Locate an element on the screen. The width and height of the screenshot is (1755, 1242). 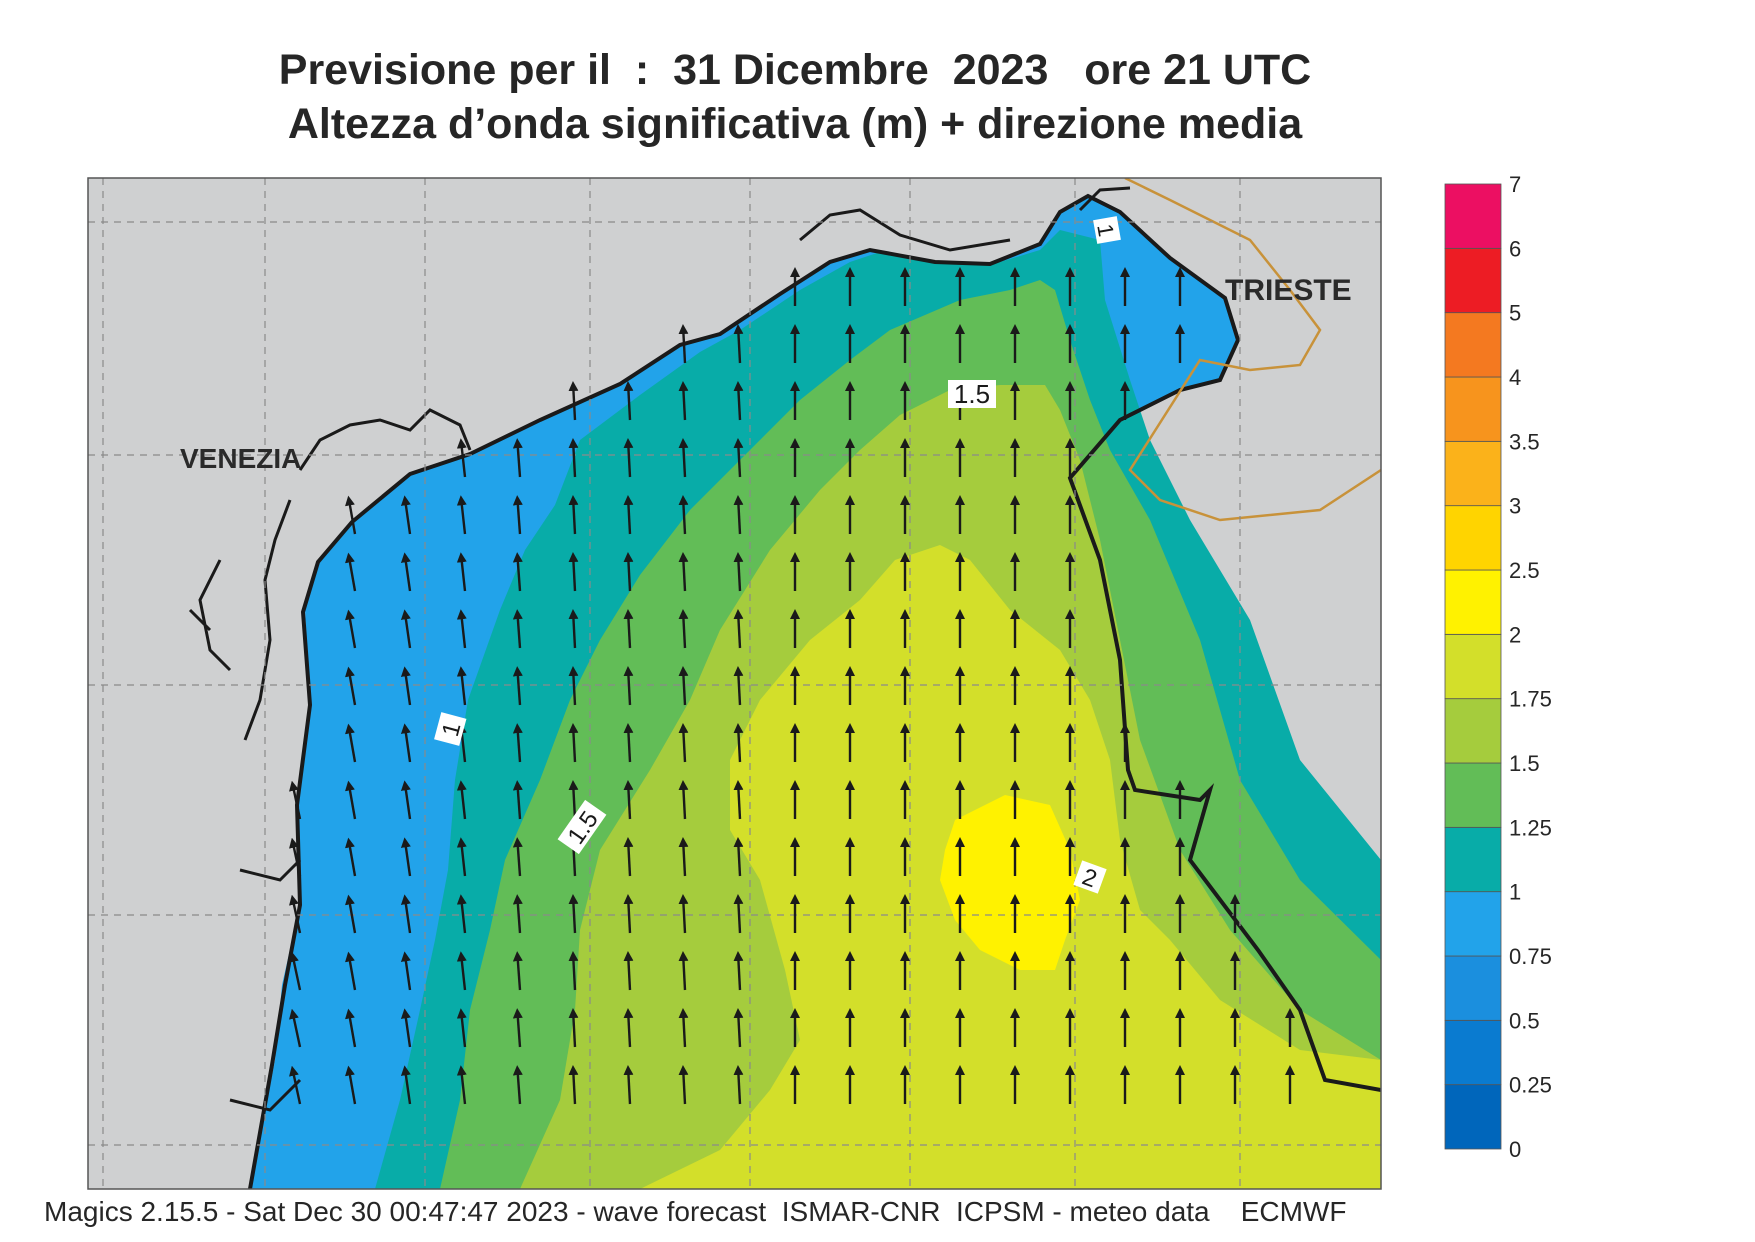
place-label-trieste: TRIESTE is located at coordinates (1288, 290).